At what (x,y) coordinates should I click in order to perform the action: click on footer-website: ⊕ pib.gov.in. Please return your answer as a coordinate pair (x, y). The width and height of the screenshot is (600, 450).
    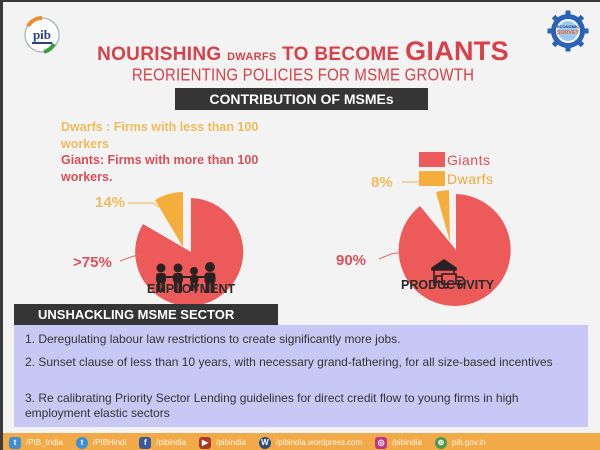
    Looking at the image, I should click on (460, 442).